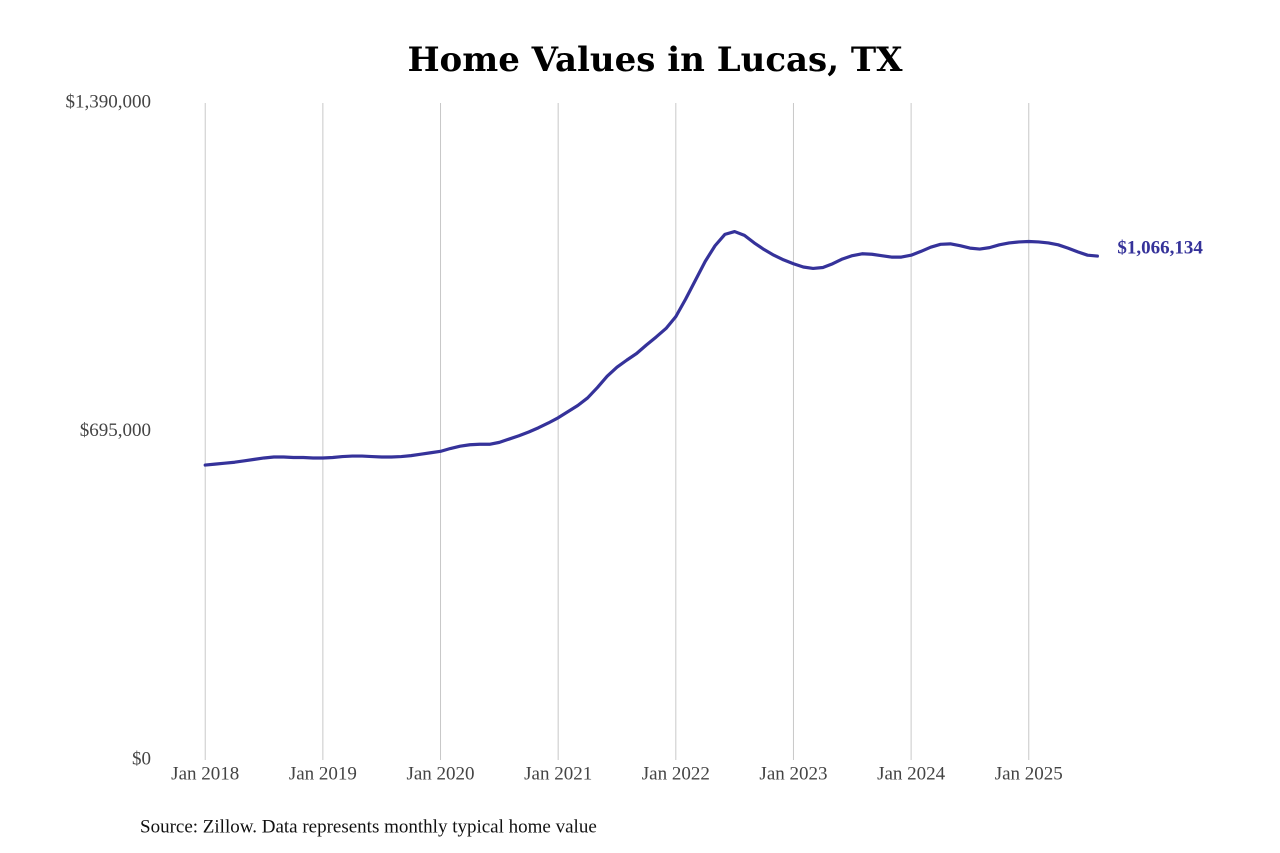  What do you see at coordinates (109, 101) in the screenshot?
I see `y-tick-label: $1,390,000` at bounding box center [109, 101].